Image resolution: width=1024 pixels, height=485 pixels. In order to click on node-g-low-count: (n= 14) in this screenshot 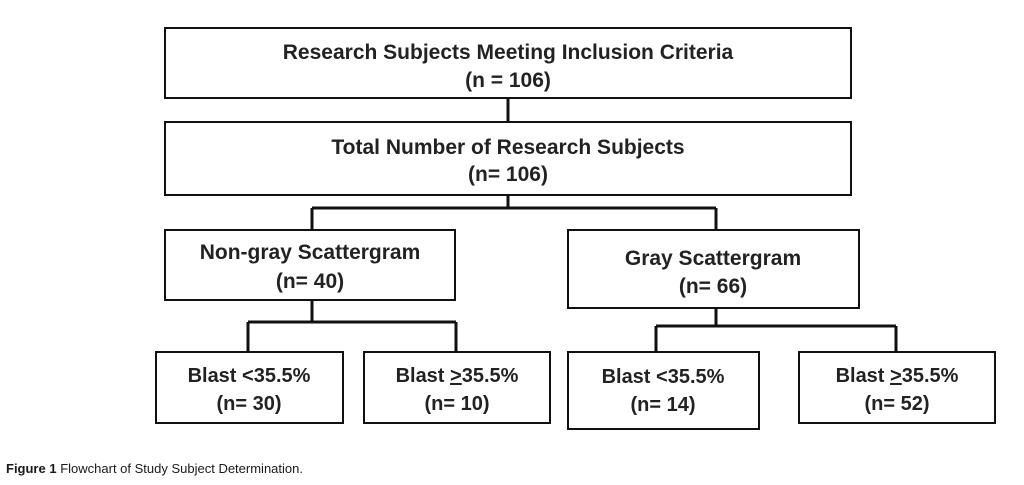, I will do `click(662, 405)`.